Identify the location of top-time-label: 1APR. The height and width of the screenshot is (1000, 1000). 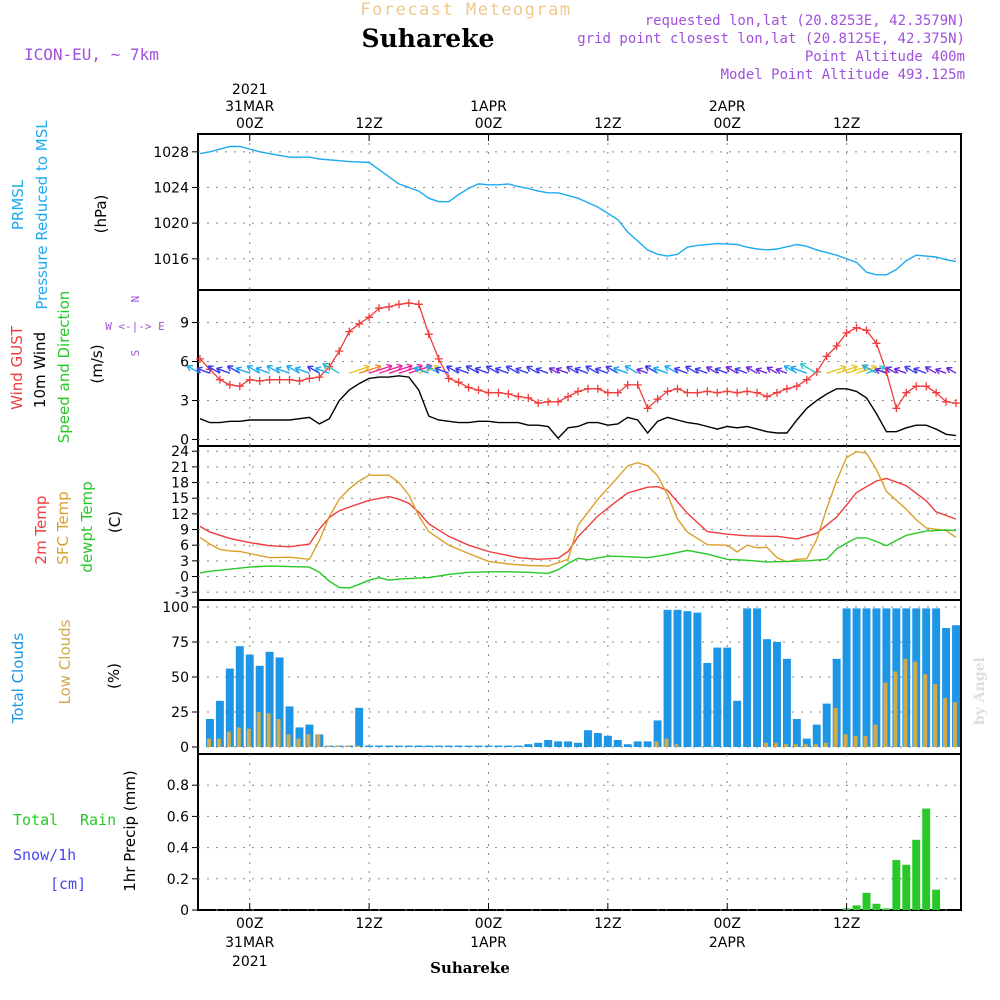
(488, 107).